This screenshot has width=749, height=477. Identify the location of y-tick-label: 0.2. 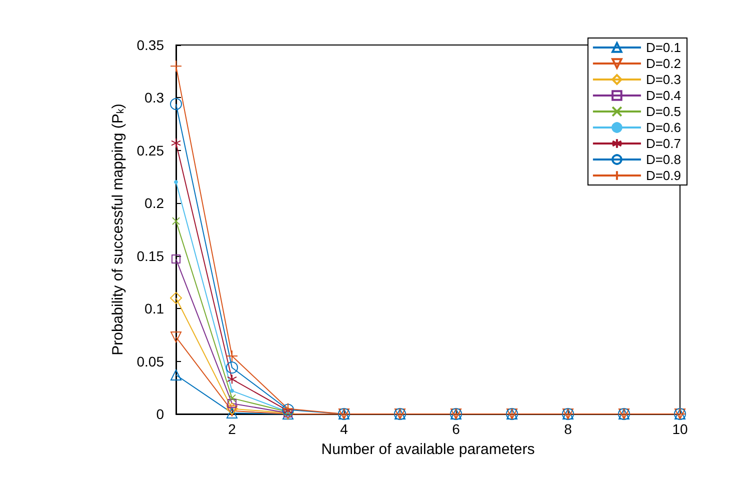
(154, 203).